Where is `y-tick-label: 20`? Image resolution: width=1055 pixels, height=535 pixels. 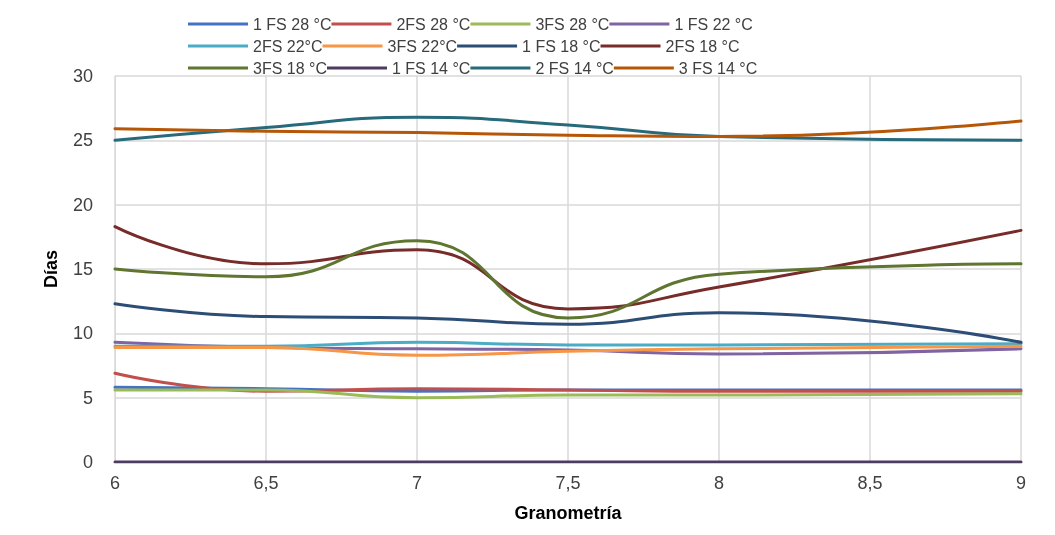
y-tick-label: 20 is located at coordinates (82, 204).